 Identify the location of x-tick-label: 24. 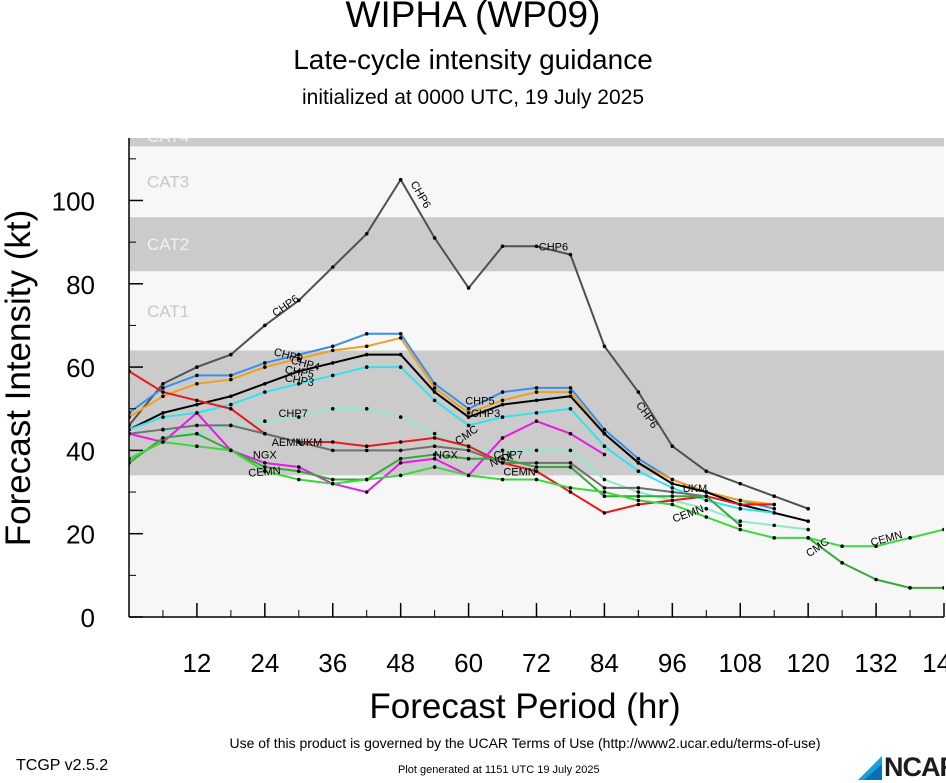
(264, 663).